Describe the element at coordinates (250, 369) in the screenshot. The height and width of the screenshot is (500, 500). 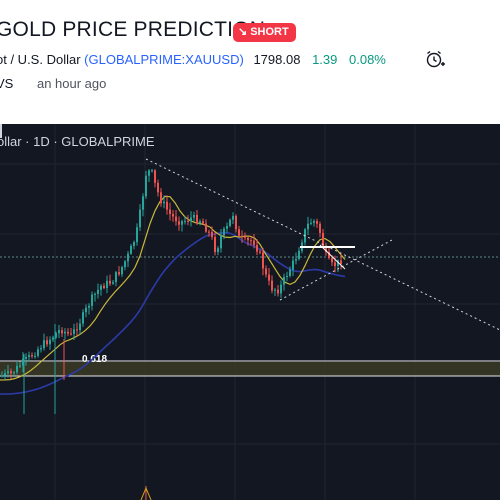
I see `fib-zone` at that location.